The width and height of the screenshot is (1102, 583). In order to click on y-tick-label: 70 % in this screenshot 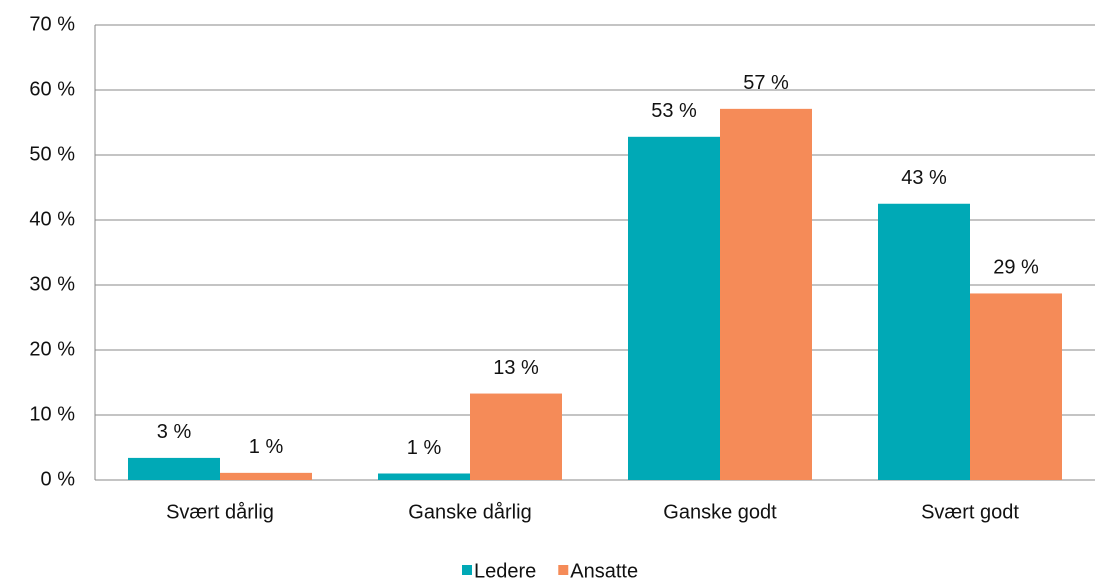, I will do `click(52, 24)`.